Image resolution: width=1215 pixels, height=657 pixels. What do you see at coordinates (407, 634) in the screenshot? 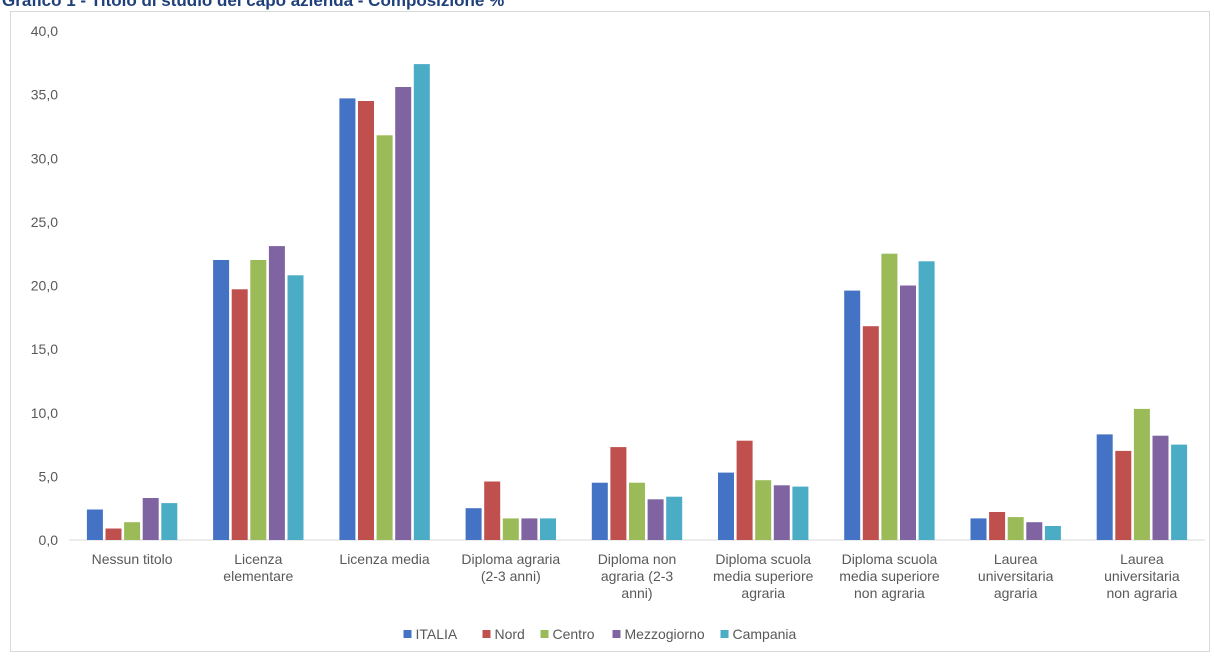
I see `legend-swatch-italia` at bounding box center [407, 634].